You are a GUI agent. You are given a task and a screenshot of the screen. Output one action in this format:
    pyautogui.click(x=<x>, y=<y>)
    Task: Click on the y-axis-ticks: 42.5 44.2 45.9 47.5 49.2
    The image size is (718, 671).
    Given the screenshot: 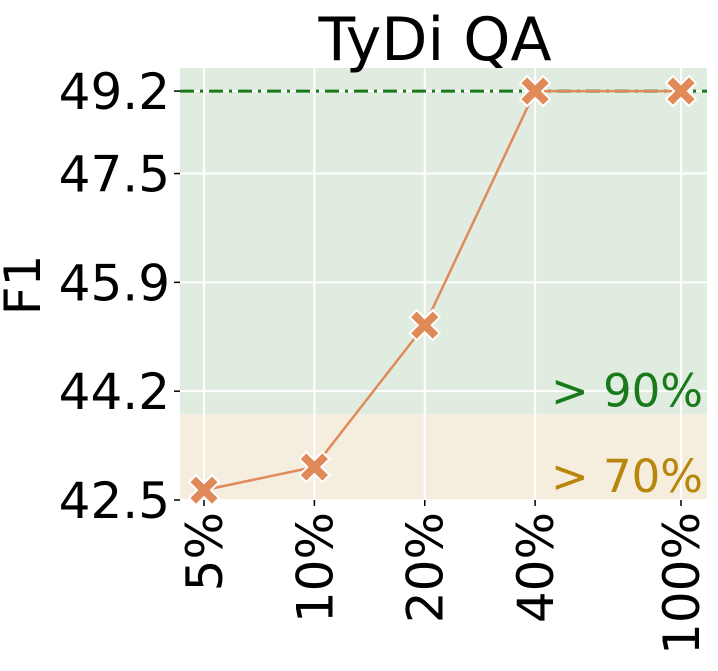 What is the action you would take?
    pyautogui.click(x=119, y=296)
    